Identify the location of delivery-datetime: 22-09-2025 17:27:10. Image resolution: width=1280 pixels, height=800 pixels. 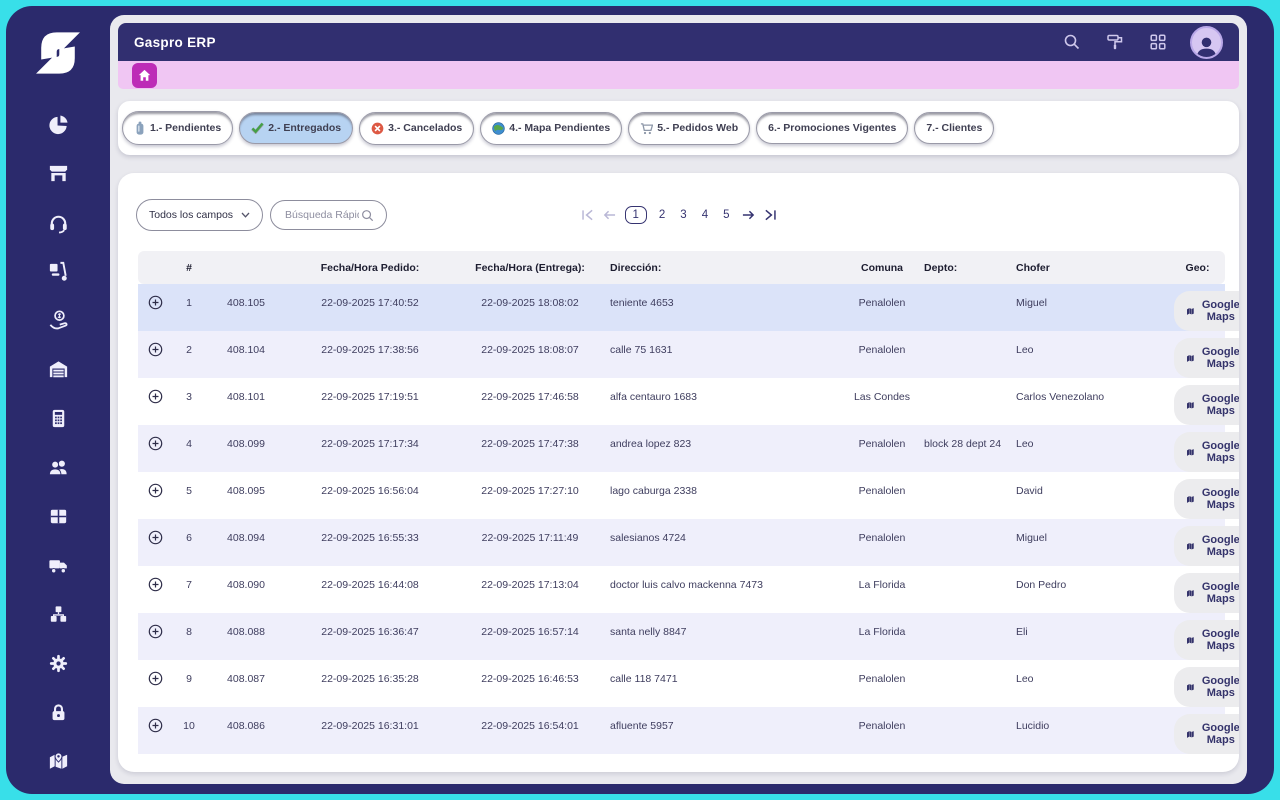
(530, 491).